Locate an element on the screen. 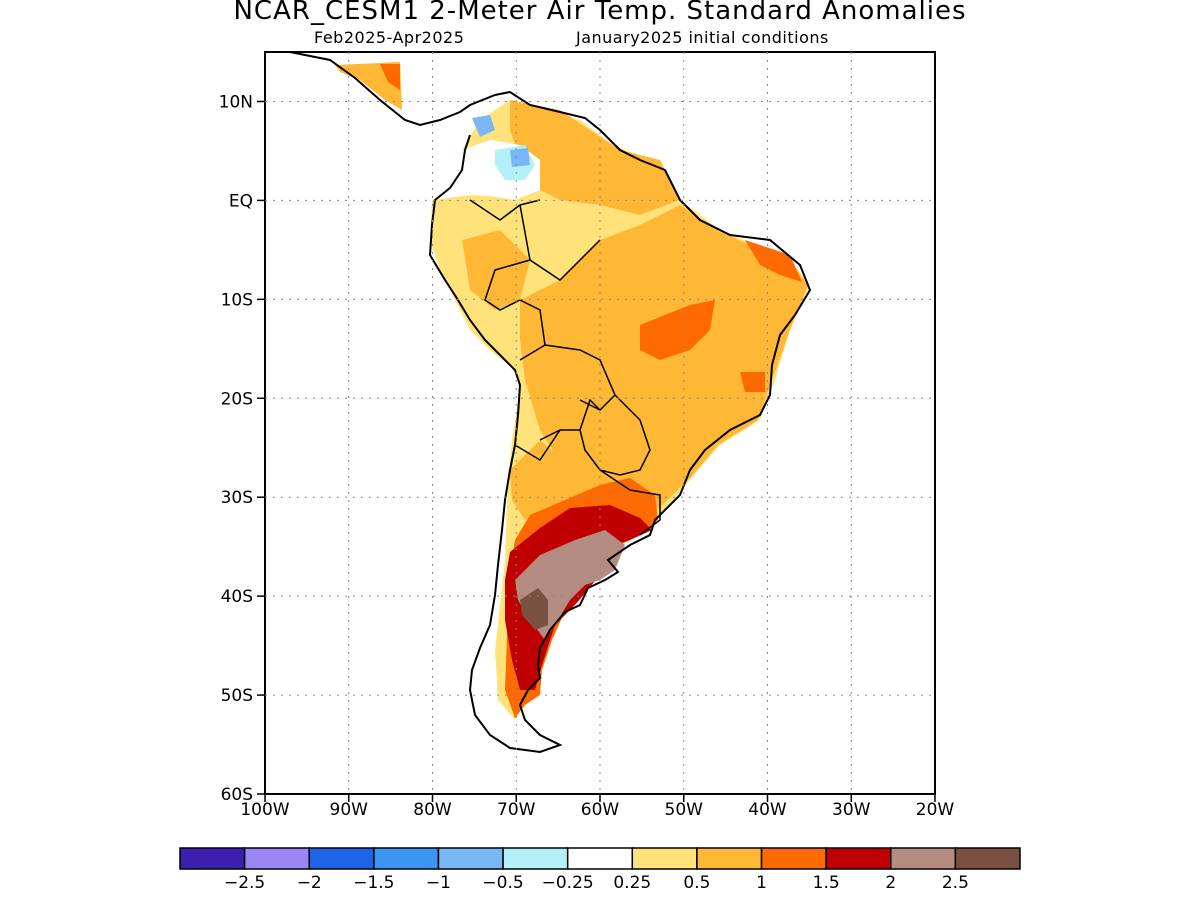 This screenshot has height=900, width=1200. colorbar-label: 0.5 is located at coordinates (696, 883).